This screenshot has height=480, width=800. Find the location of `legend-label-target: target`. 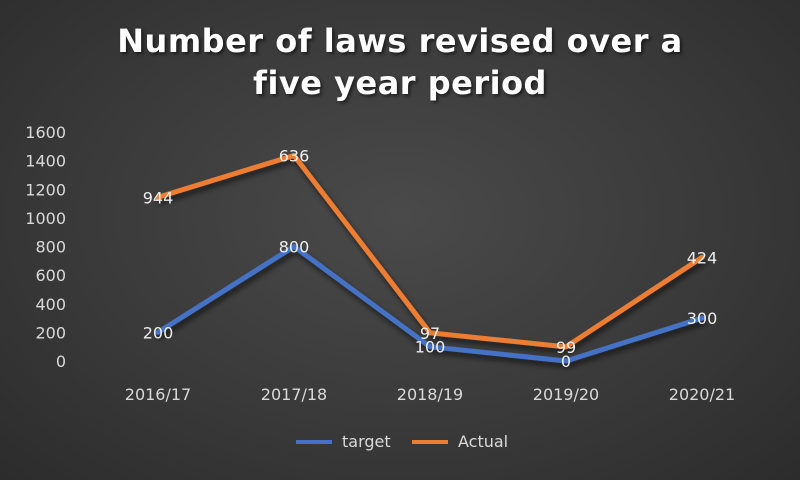

legend-label-target: target is located at coordinates (366, 441).